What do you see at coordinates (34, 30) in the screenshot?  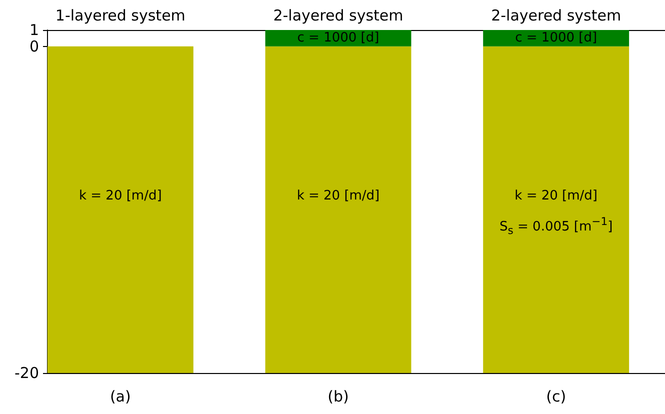 I see `y-tick-label: 1` at bounding box center [34, 30].